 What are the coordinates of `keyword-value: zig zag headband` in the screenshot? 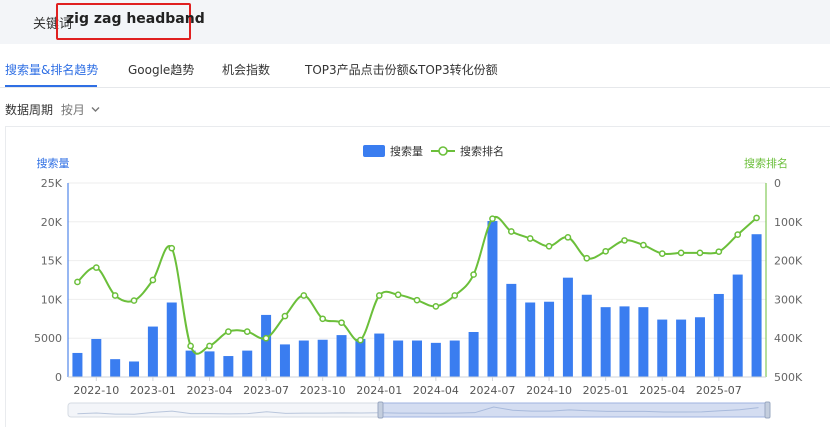 It's located at (135, 19).